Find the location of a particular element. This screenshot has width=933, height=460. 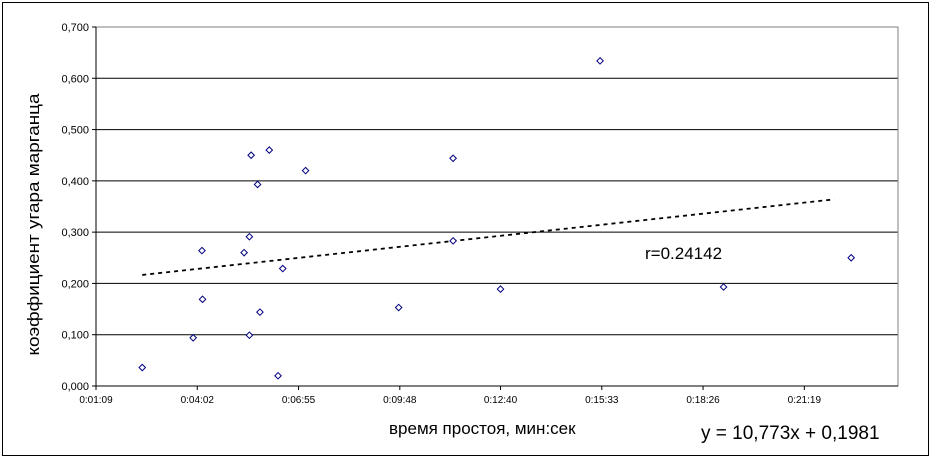

x-tick-label: 0:18:26 is located at coordinates (703, 400).